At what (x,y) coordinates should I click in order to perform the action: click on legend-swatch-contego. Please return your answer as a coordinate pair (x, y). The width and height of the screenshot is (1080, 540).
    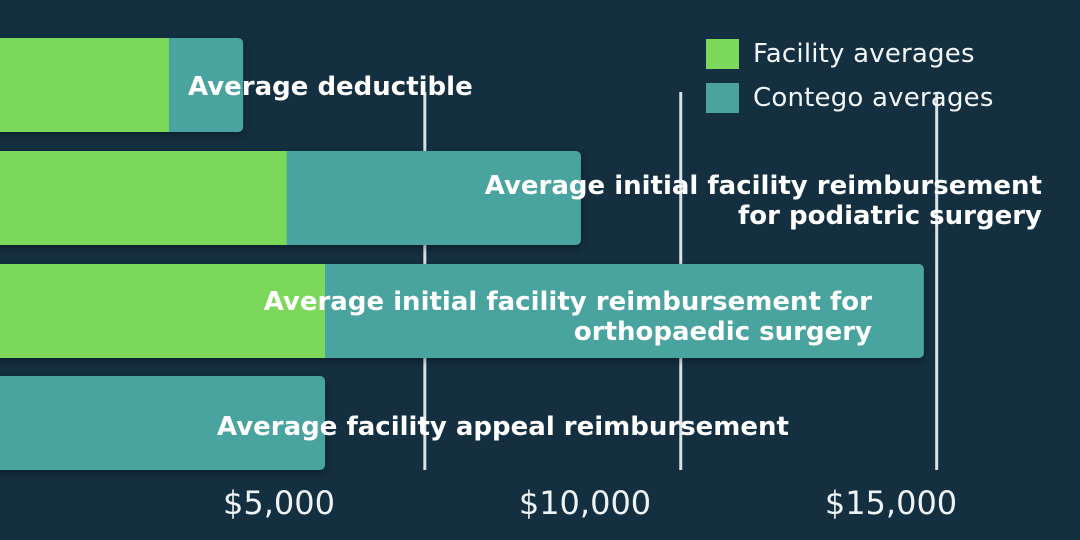
    Looking at the image, I should click on (722, 98).